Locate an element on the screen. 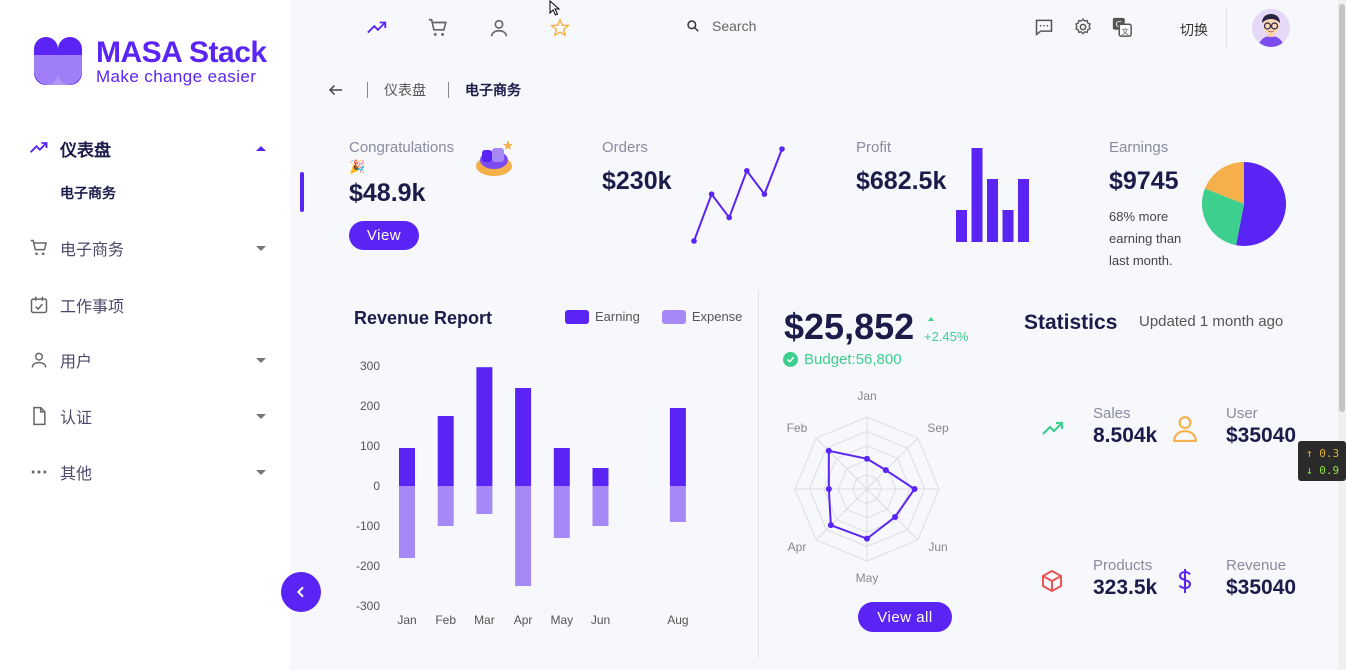 Image resolution: width=1346 pixels, height=670 pixels. radar-spoke is located at coordinates (841, 514).